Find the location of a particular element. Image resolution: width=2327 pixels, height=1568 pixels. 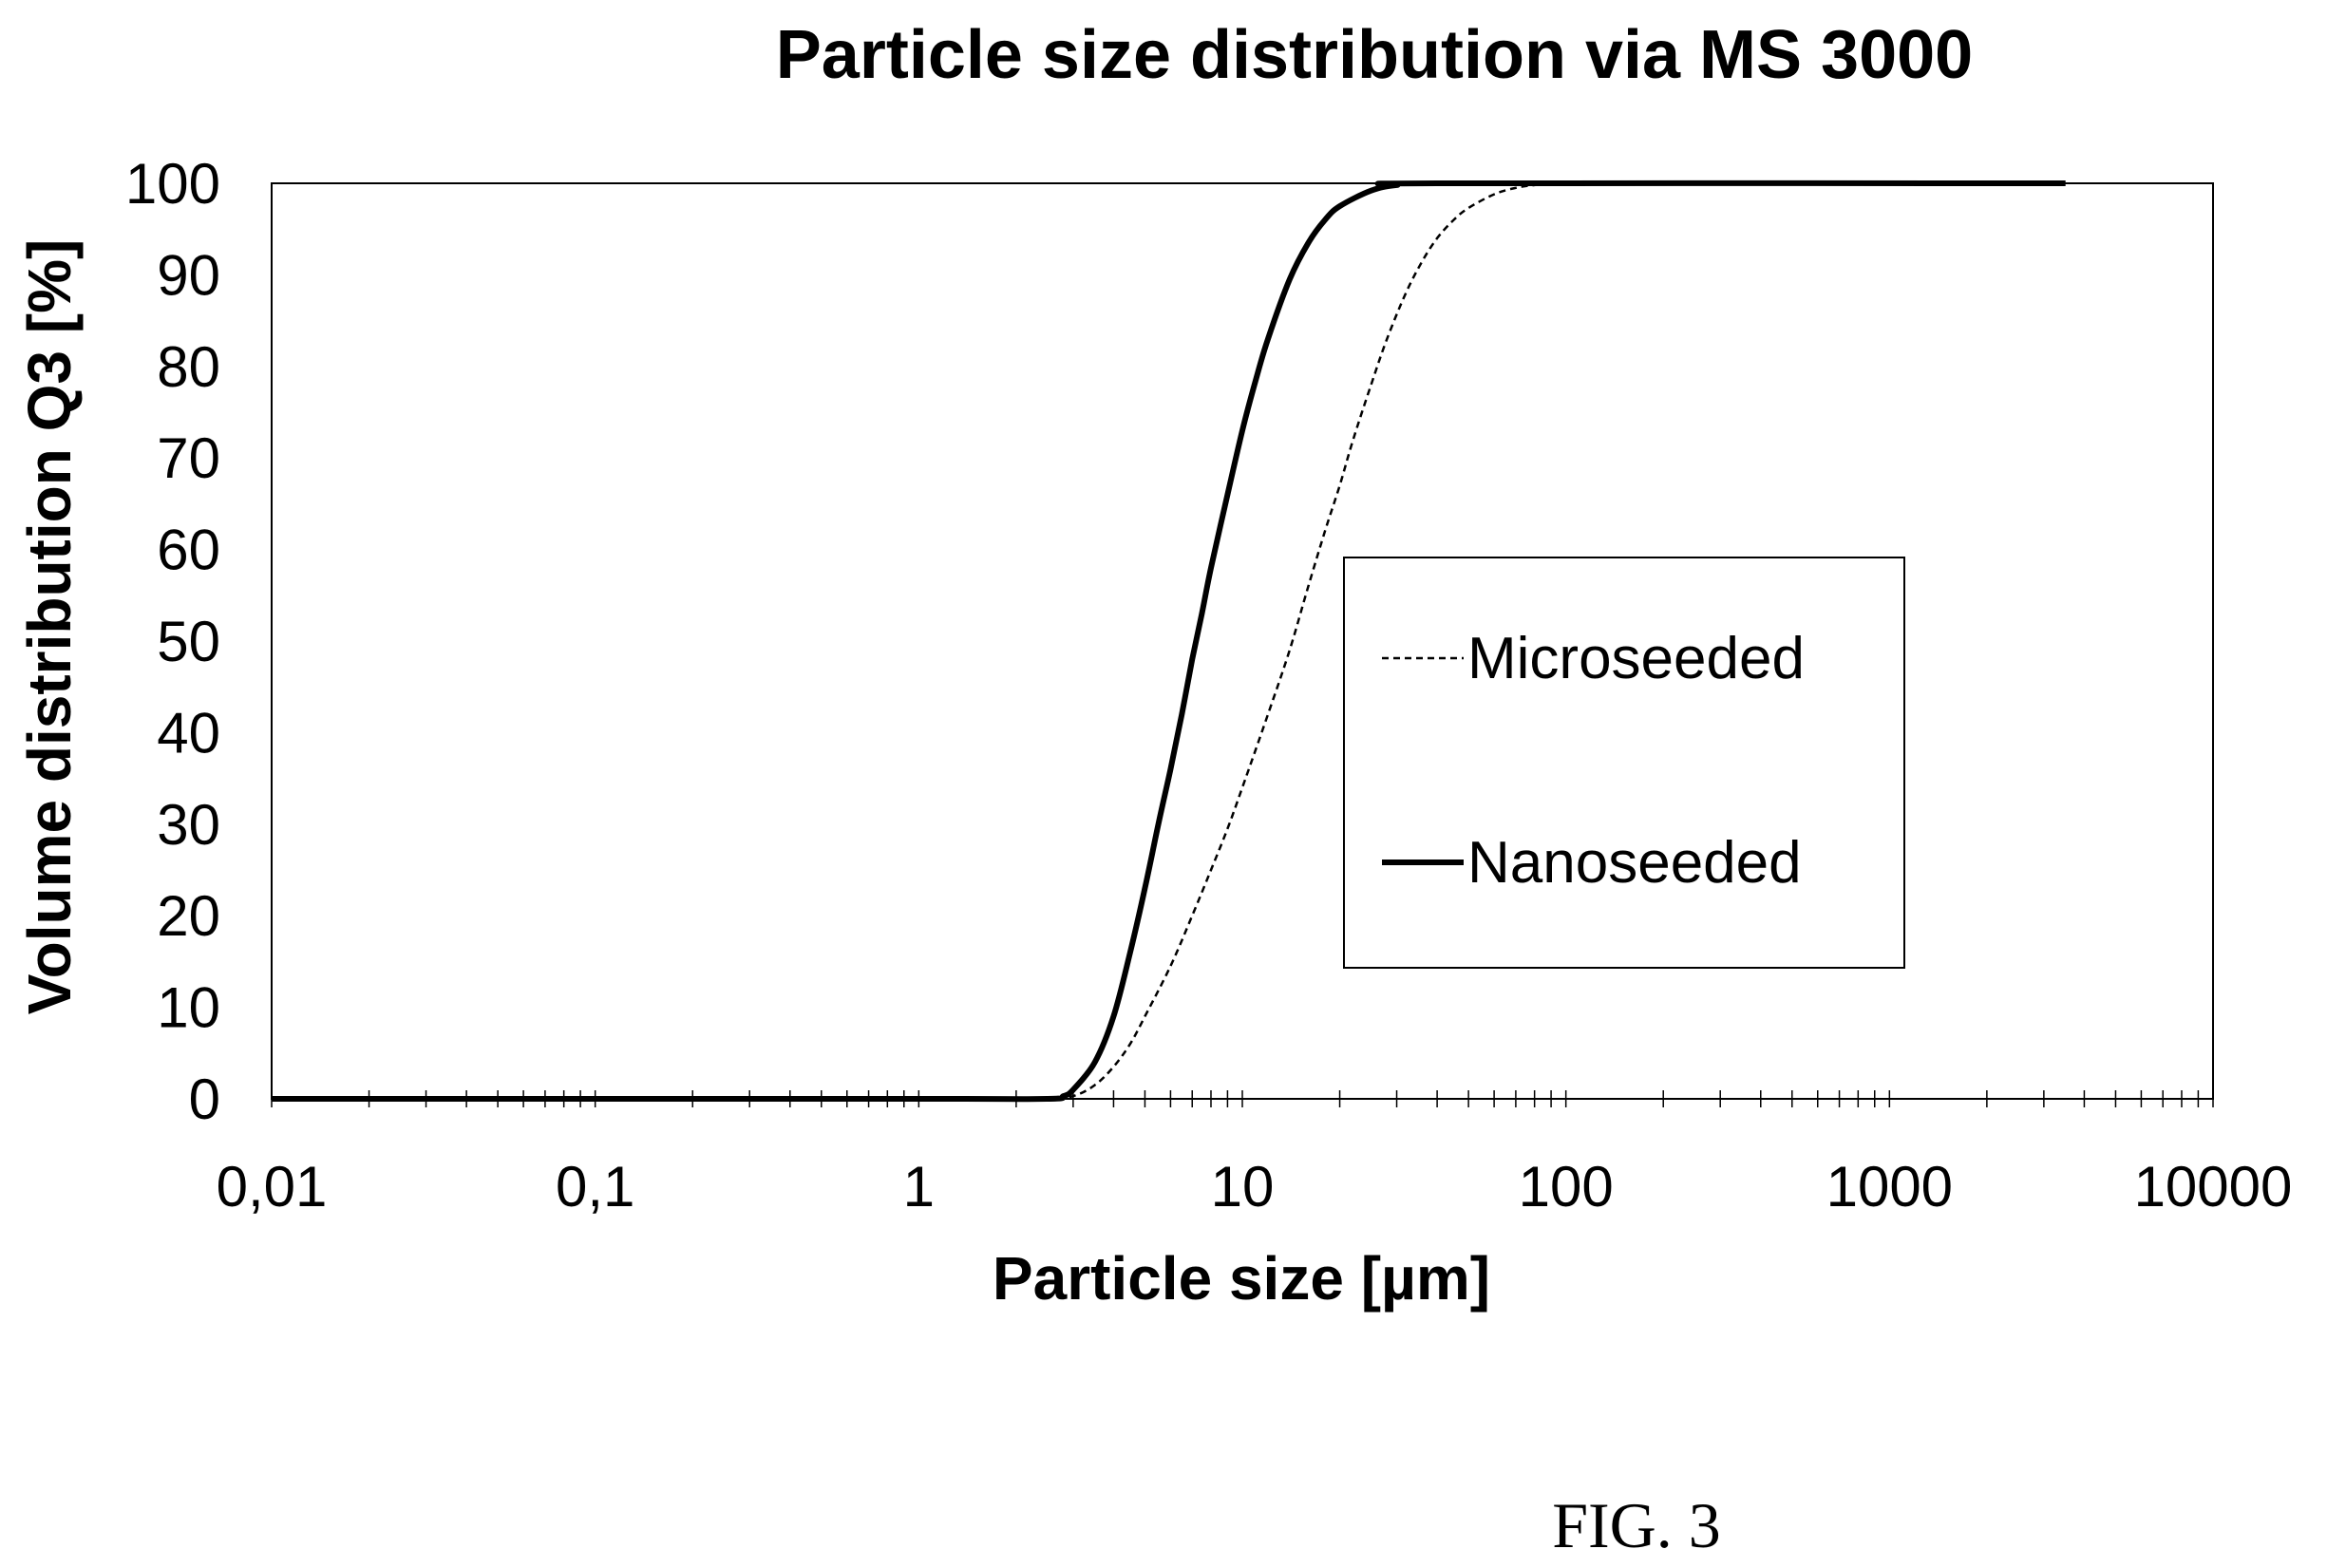

y-tick-label: 30 is located at coordinates (188, 825).